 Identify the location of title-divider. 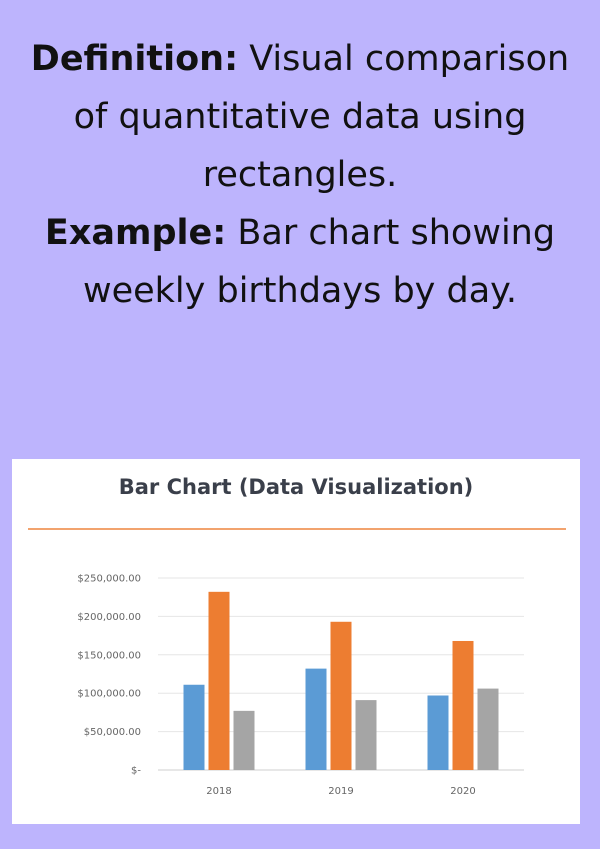
(297, 529).